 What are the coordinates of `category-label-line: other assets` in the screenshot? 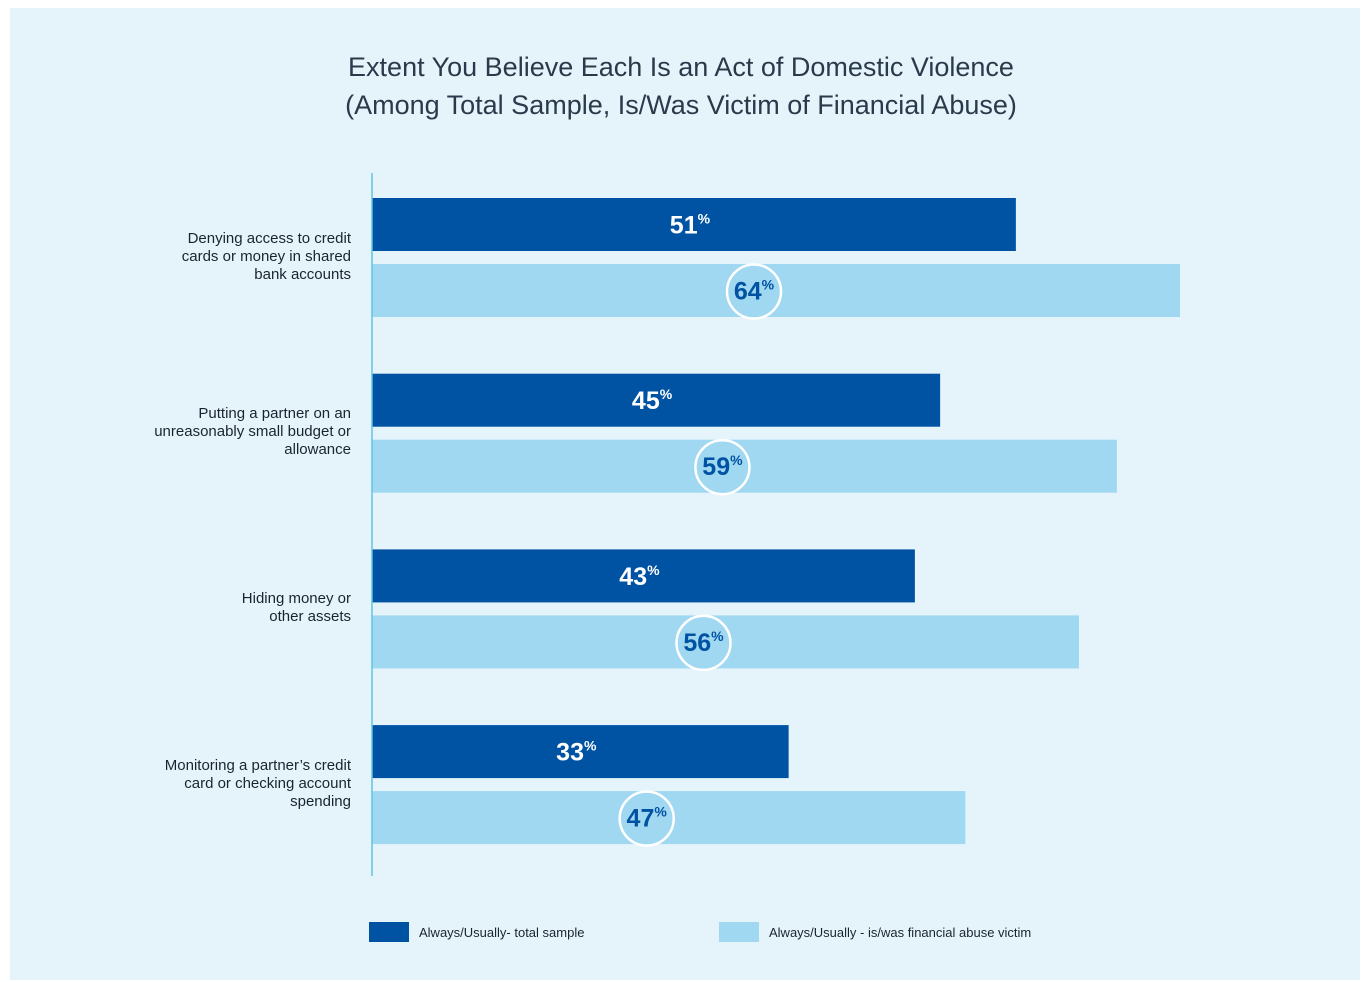 It's located at (310, 616).